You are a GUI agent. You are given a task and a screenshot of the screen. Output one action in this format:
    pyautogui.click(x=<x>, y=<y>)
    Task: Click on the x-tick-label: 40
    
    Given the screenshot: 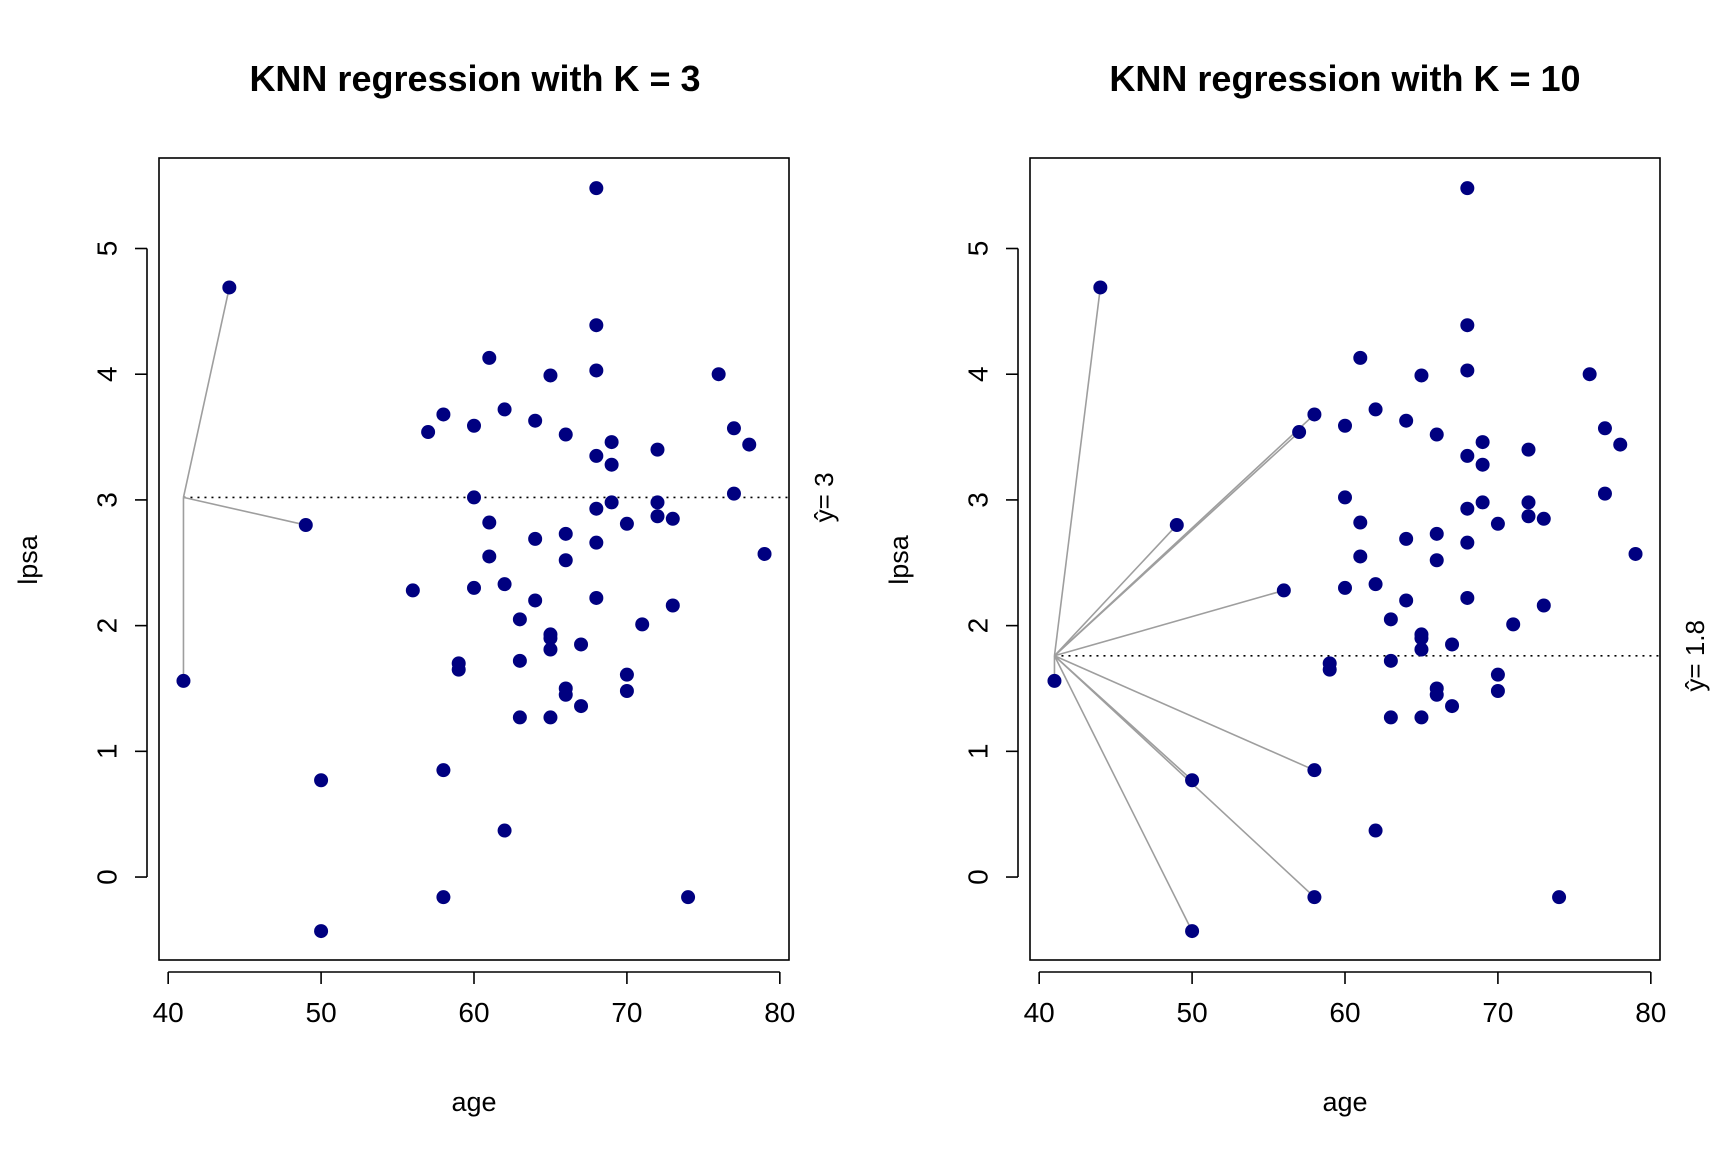 What is the action you would take?
    pyautogui.click(x=1039, y=1012)
    